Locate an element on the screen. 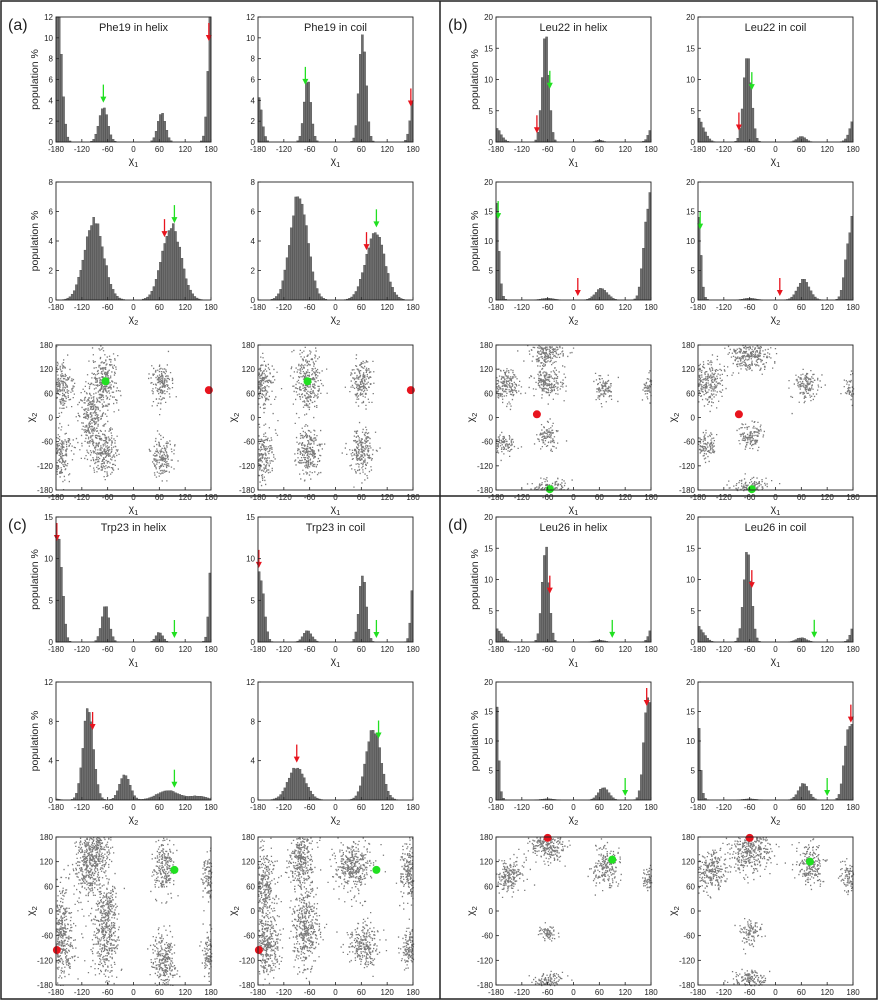  x-tick-label: -180 is located at coordinates (258, 649).